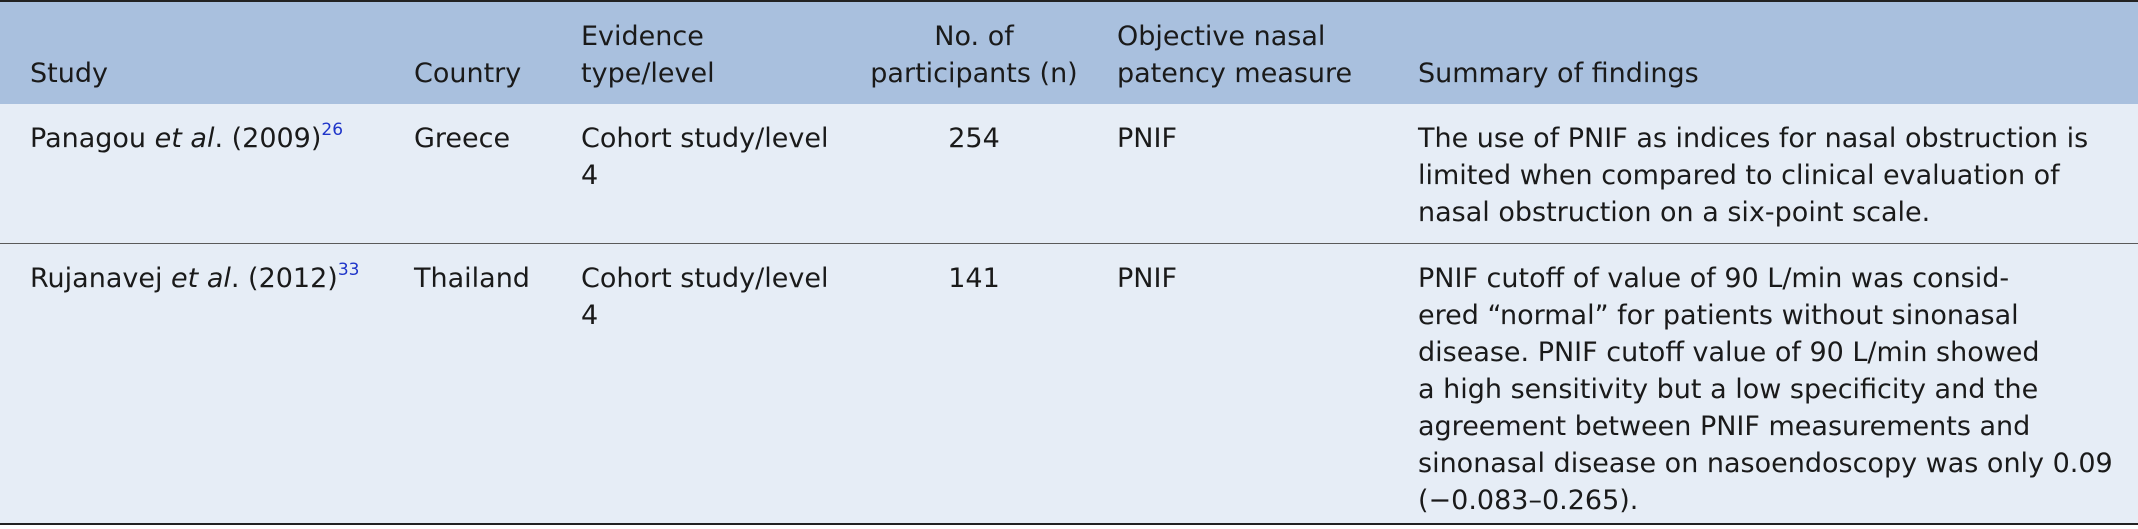  What do you see at coordinates (974, 174) in the screenshot?
I see `participants-cell: 254` at bounding box center [974, 174].